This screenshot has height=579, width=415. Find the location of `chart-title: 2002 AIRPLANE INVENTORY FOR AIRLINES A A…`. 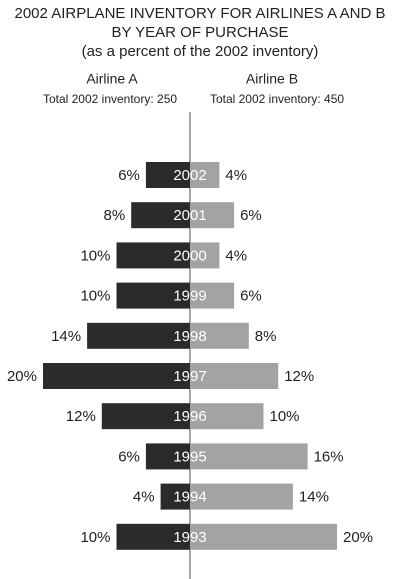

chart-title: 2002 AIRPLANE INVENTORY FOR AIRLINES A A… is located at coordinates (200, 13).